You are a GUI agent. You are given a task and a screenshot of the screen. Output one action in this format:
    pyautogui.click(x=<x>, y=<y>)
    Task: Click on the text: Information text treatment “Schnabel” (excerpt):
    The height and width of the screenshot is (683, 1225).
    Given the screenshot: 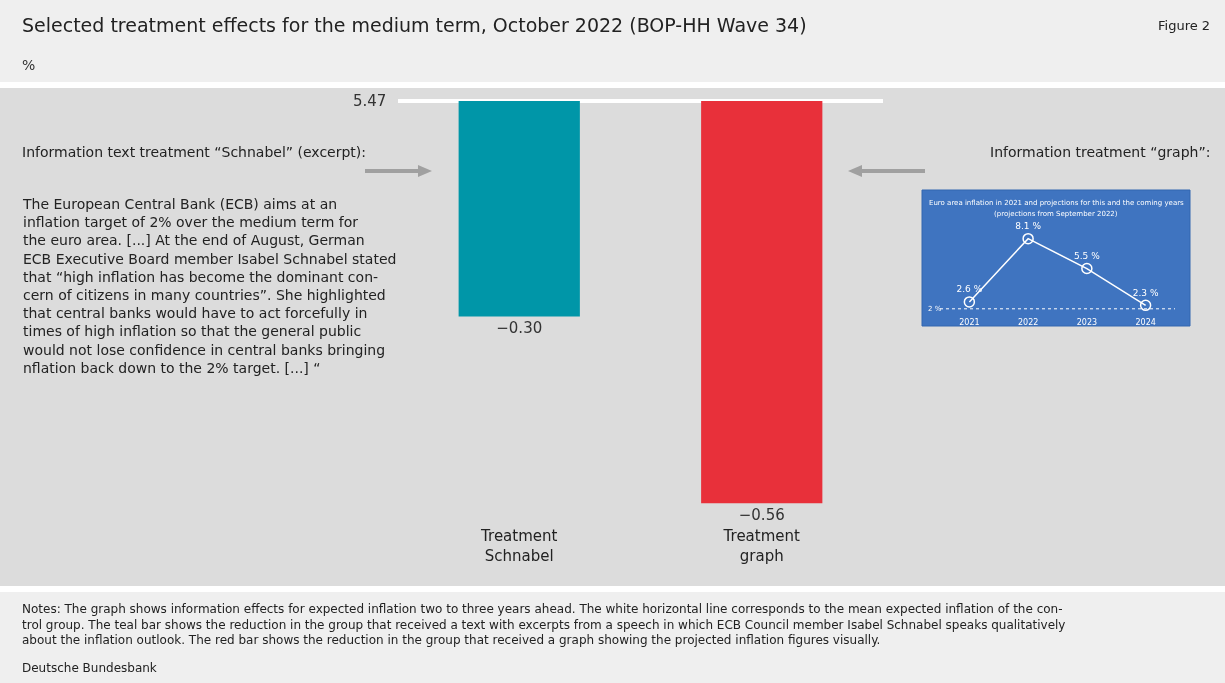 What is the action you would take?
    pyautogui.click(x=194, y=152)
    